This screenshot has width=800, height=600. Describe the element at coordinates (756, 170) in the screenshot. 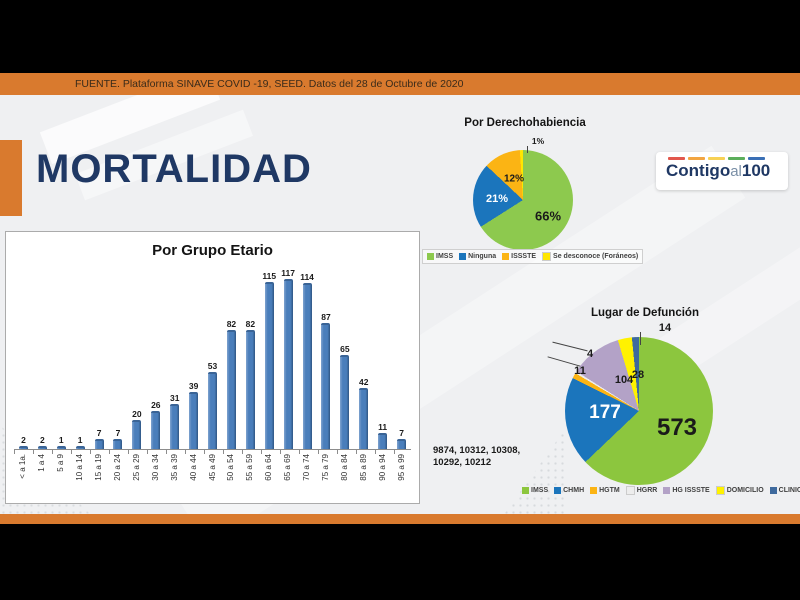

I see `logo-word-100: 100` at that location.